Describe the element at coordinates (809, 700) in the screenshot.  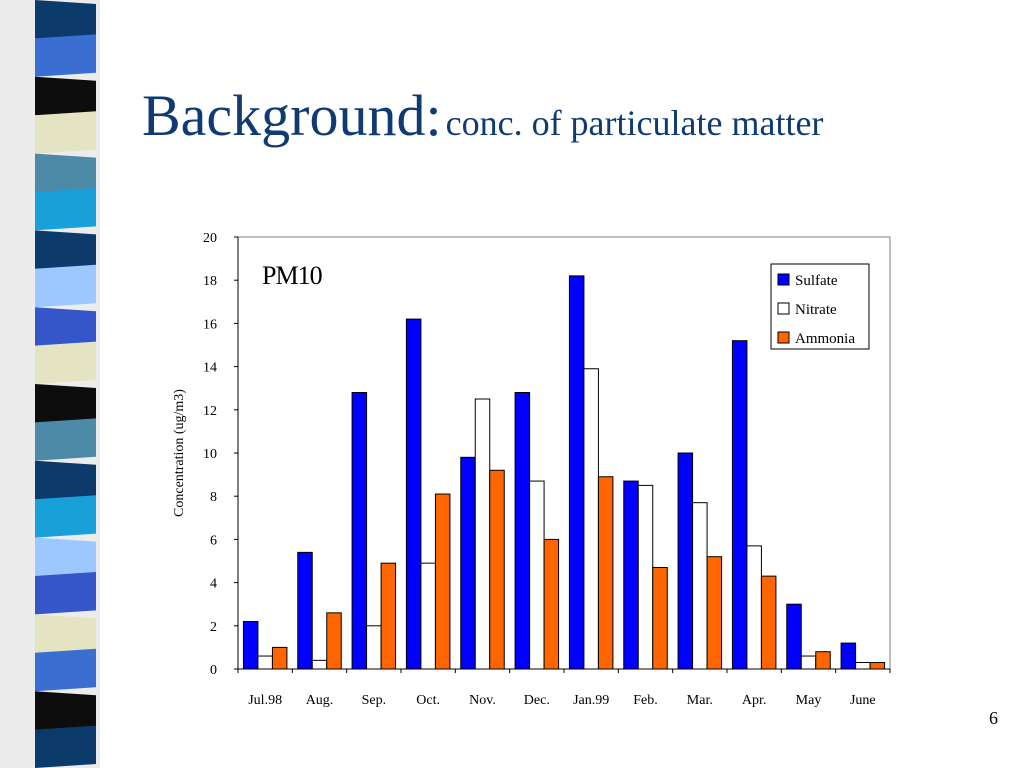
I see `x-tick-label: May` at that location.